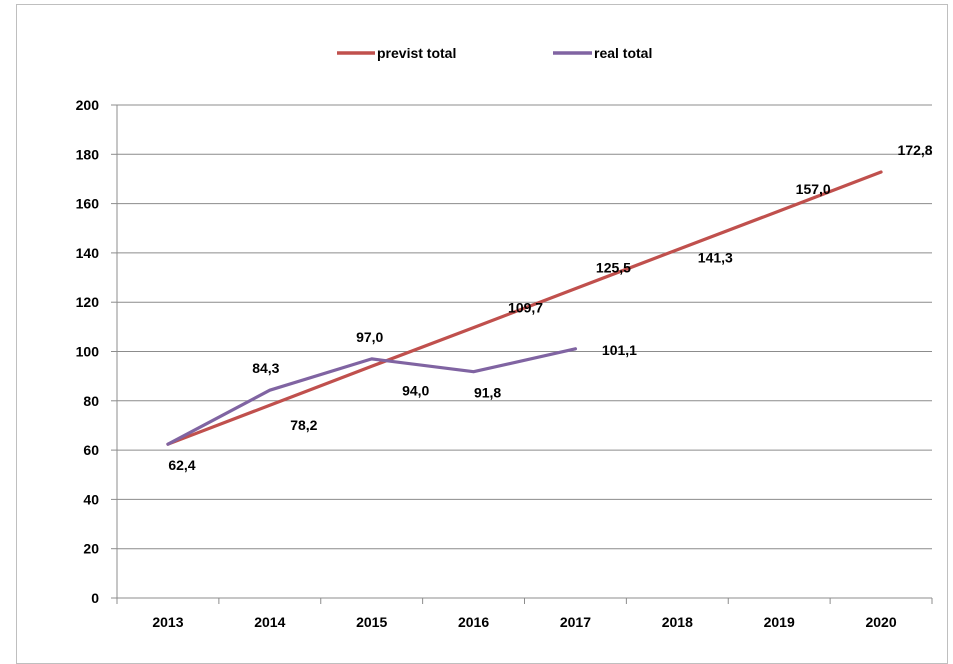 This screenshot has height=664, width=953. Describe the element at coordinates (473, 622) in the screenshot. I see `x-tick-label: 2016` at that location.